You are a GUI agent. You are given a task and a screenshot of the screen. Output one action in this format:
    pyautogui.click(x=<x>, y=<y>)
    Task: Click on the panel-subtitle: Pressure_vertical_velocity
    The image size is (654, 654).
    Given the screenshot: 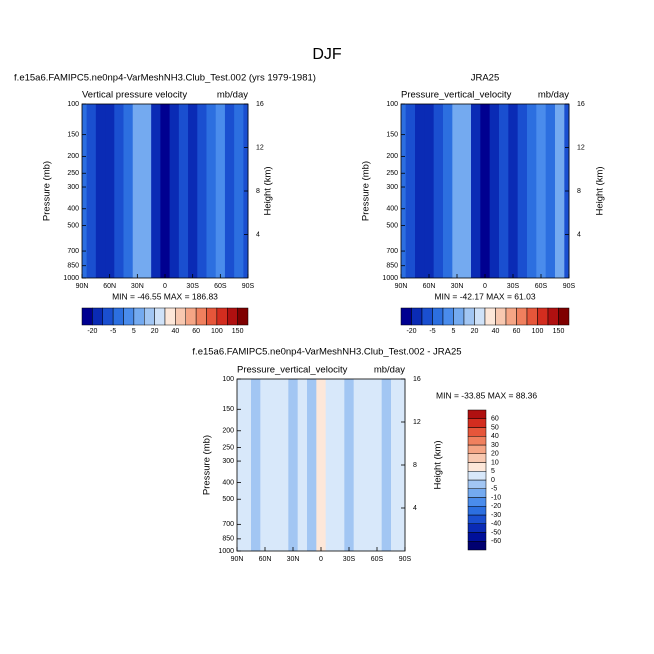 What is the action you would take?
    pyautogui.click(x=292, y=370)
    